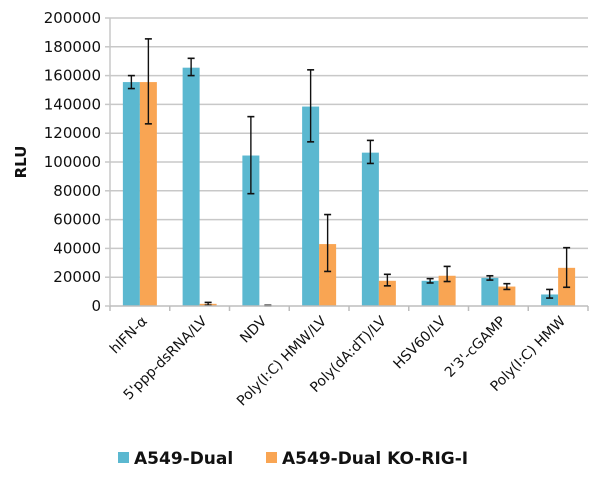 This screenshot has height=479, width=600. I want to click on x-tick-label: hIFN-α, so click(129, 336).